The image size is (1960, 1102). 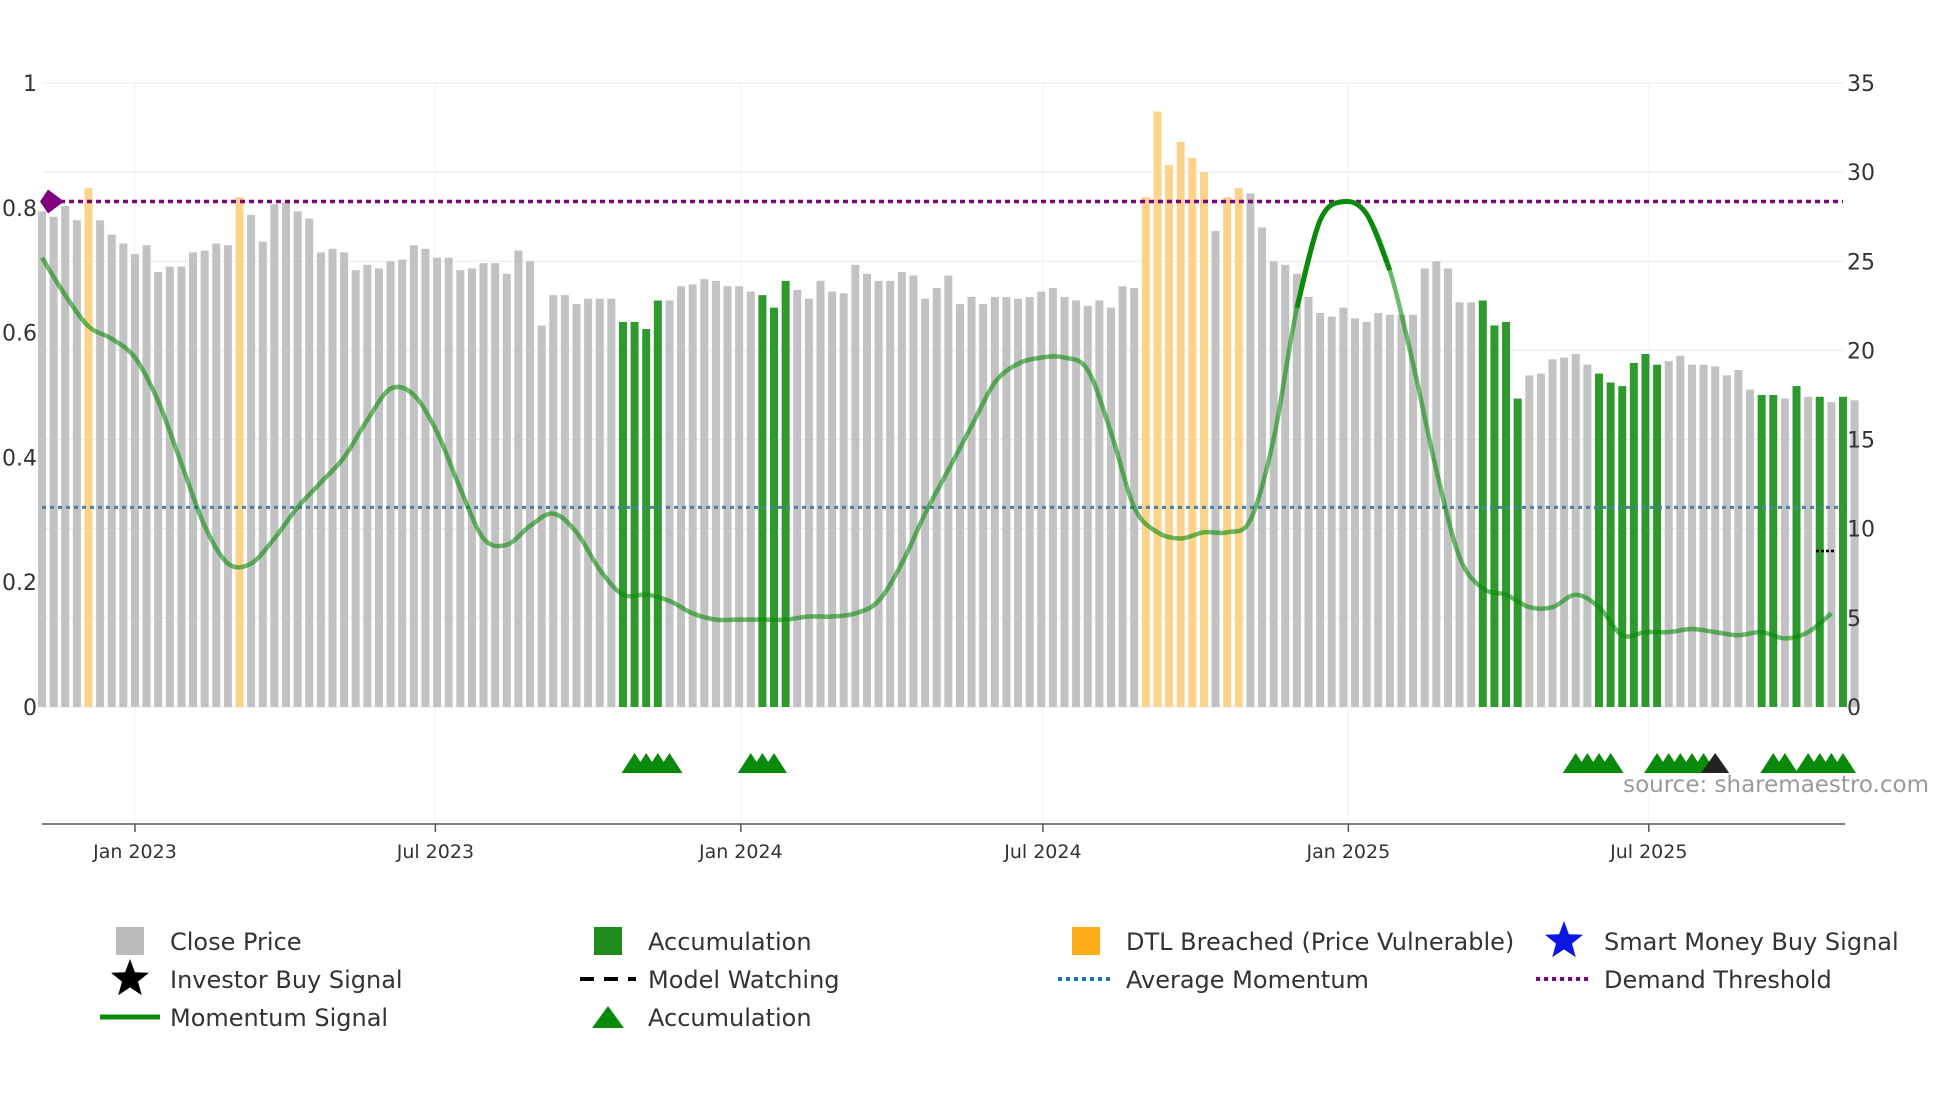 I want to click on left-tick-label: 0, so click(x=30, y=708).